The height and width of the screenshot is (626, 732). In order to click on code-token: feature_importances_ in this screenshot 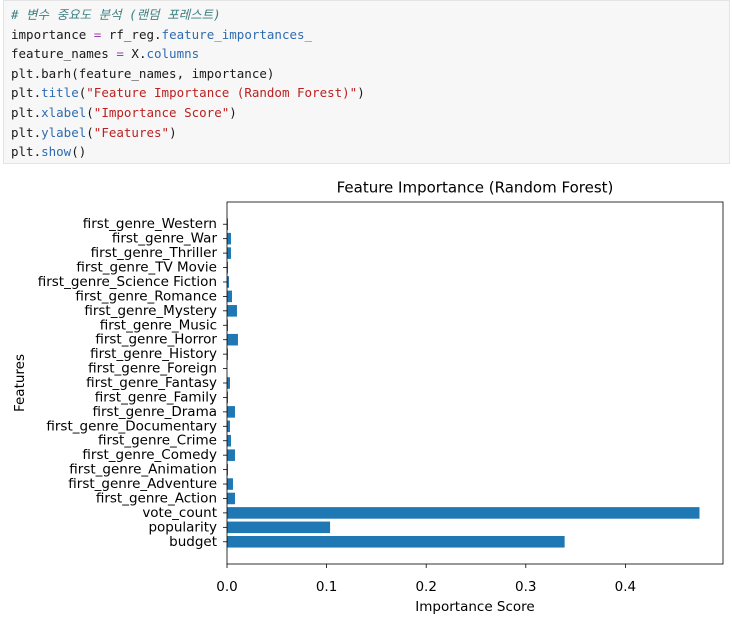, I will do `click(237, 34)`.